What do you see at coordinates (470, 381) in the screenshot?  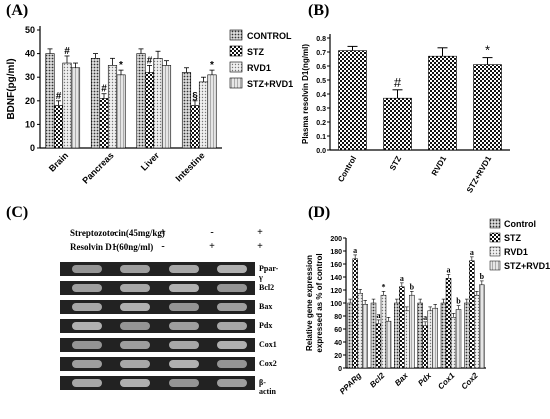 I see `x-tick-label: Cox2` at bounding box center [470, 381].